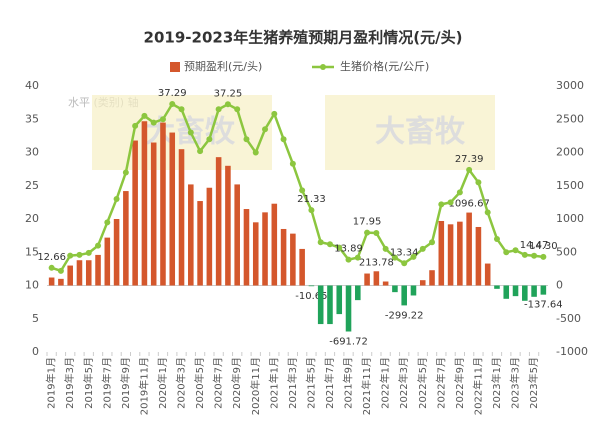 The height and width of the screenshot is (427, 607). What do you see at coordinates (329, 383) in the screenshot?
I see `x-tick-label: 2021年7月` at bounding box center [329, 383].